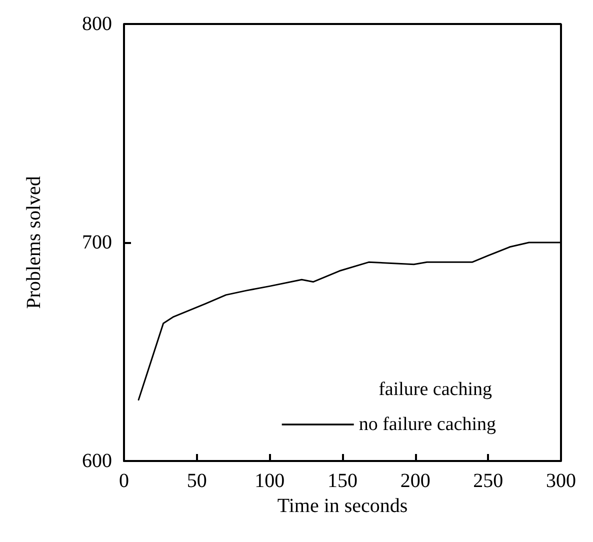 This screenshot has width=593, height=542. Describe the element at coordinates (435, 389) in the screenshot. I see `annotation: failure caching` at that location.